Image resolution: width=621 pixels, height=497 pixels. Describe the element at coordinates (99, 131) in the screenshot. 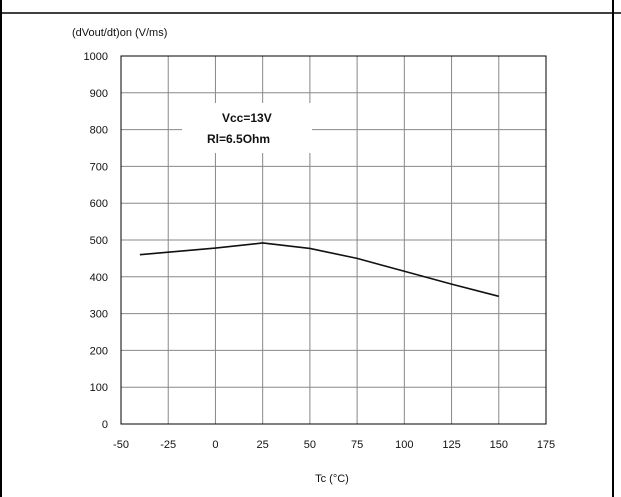

I see `y-tick-label: 800` at that location.